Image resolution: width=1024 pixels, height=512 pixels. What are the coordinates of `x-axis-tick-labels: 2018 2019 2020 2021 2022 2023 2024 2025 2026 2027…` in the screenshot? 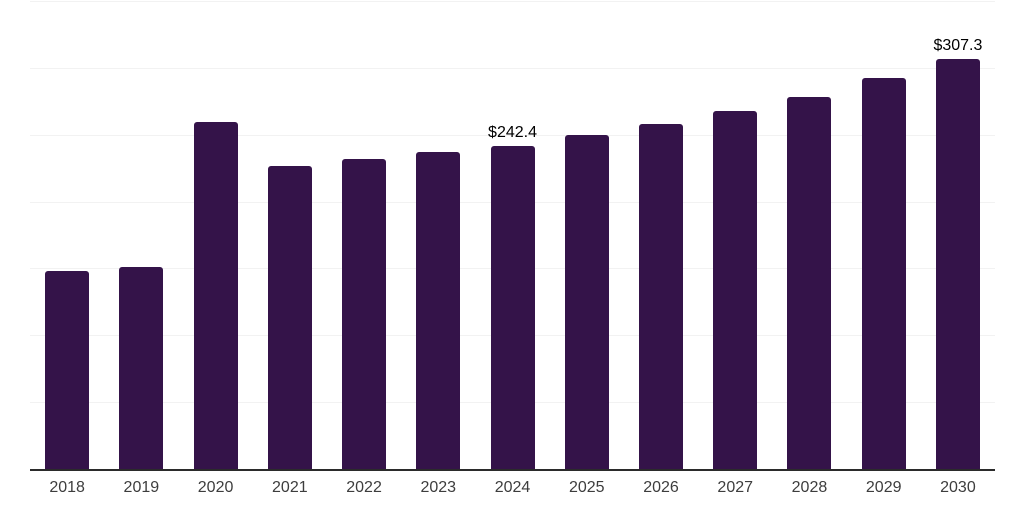 It's located at (512, 488).